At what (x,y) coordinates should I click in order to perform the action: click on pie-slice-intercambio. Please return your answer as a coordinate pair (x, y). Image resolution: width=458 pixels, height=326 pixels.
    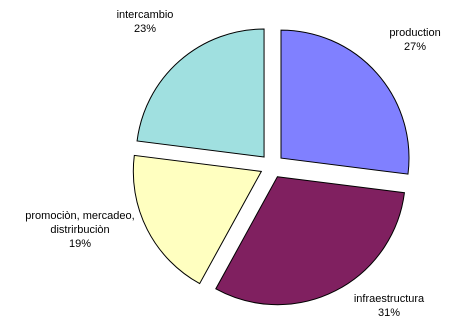
    Looking at the image, I should click on (200, 93).